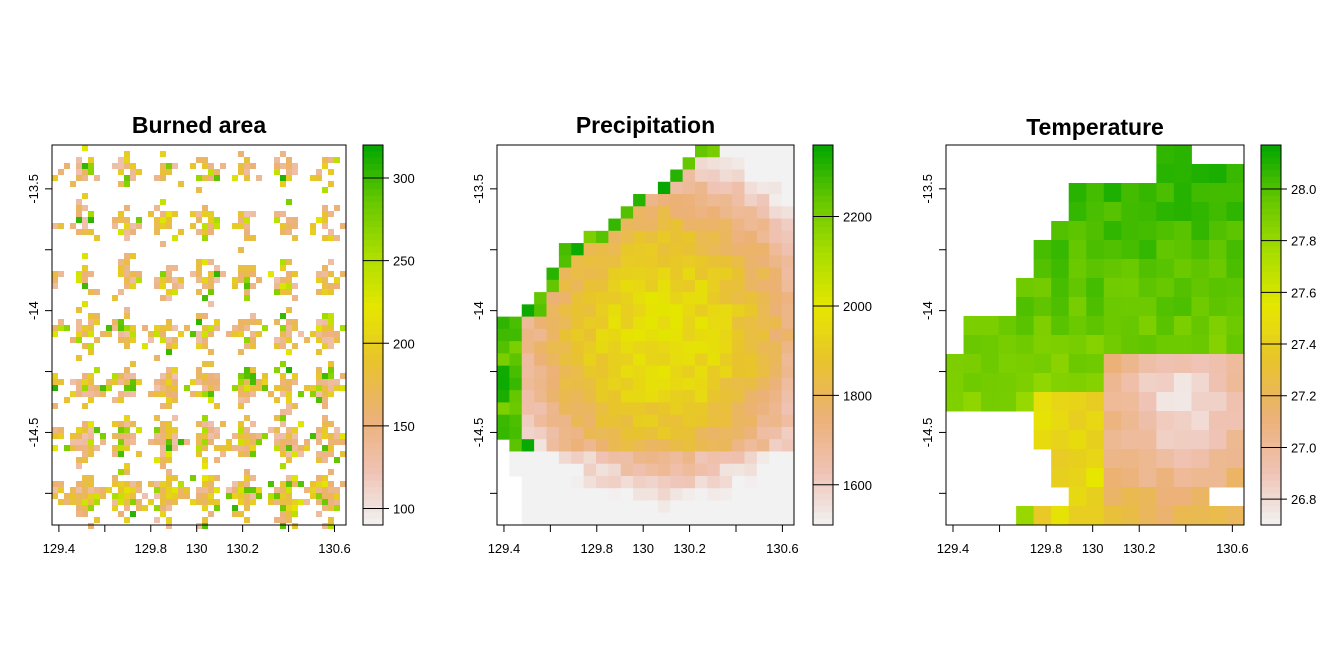 The image size is (1344, 672). I want to click on y-axis: -13.5-14-14.5, so click(933, 334).